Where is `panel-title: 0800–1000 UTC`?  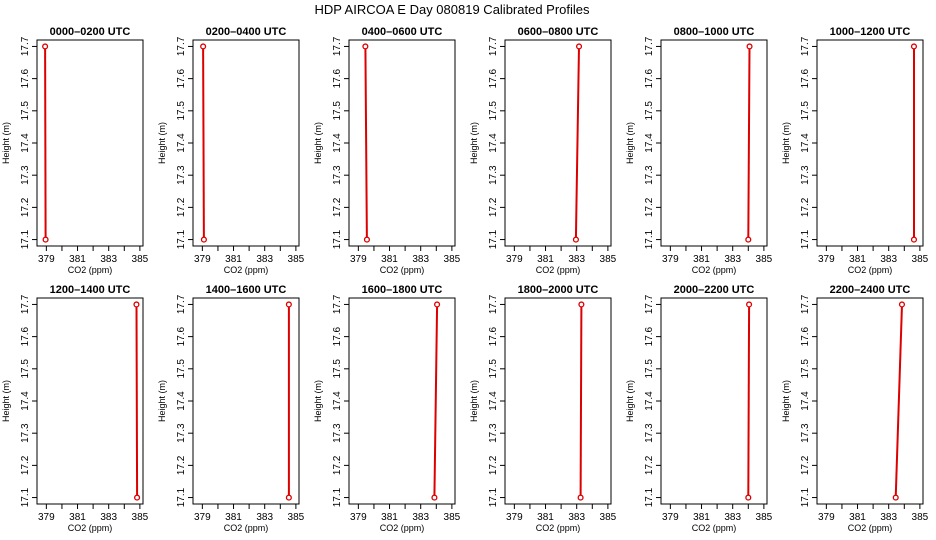
panel-title: 0800–1000 UTC is located at coordinates (714, 32).